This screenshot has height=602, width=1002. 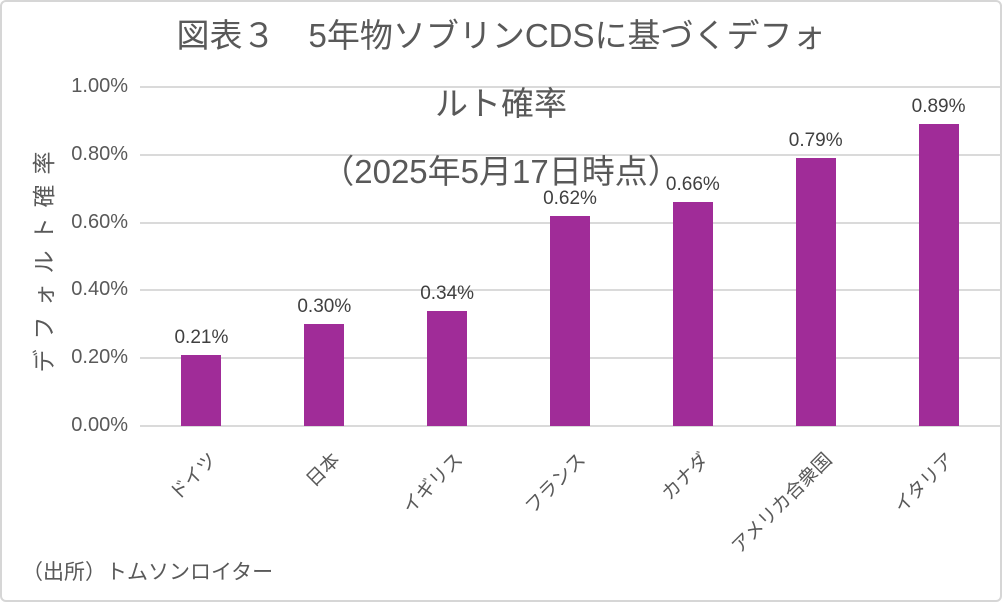 What do you see at coordinates (570, 198) in the screenshot?
I see `data-label: 0.62%` at bounding box center [570, 198].